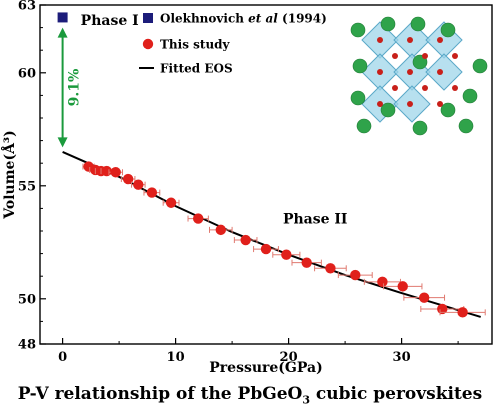 This screenshot has height=414, width=500. Describe the element at coordinates (196, 69) in the screenshot. I see `legend-label-fitted-eos: Fitted EOS` at that location.